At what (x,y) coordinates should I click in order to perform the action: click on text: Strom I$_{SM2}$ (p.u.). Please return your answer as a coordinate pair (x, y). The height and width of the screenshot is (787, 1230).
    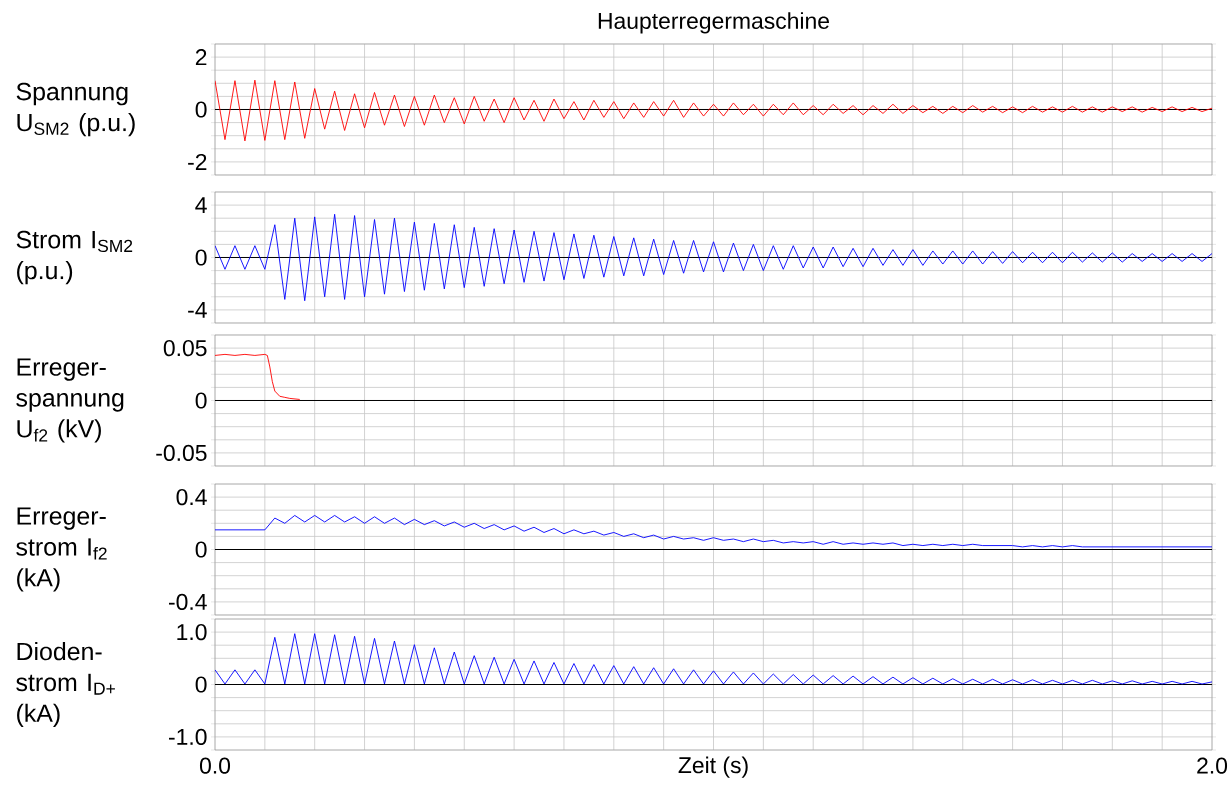
    Looking at the image, I should click on (74, 257).